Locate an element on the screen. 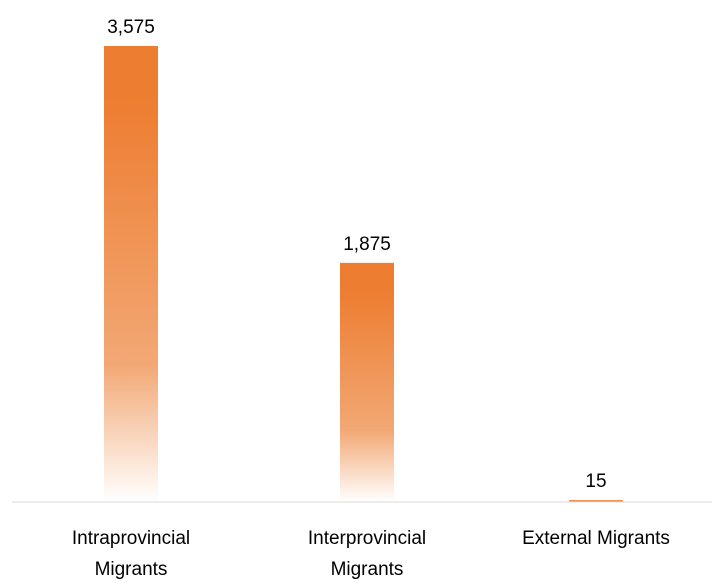  category-label-line: External Migrants is located at coordinates (596, 538).